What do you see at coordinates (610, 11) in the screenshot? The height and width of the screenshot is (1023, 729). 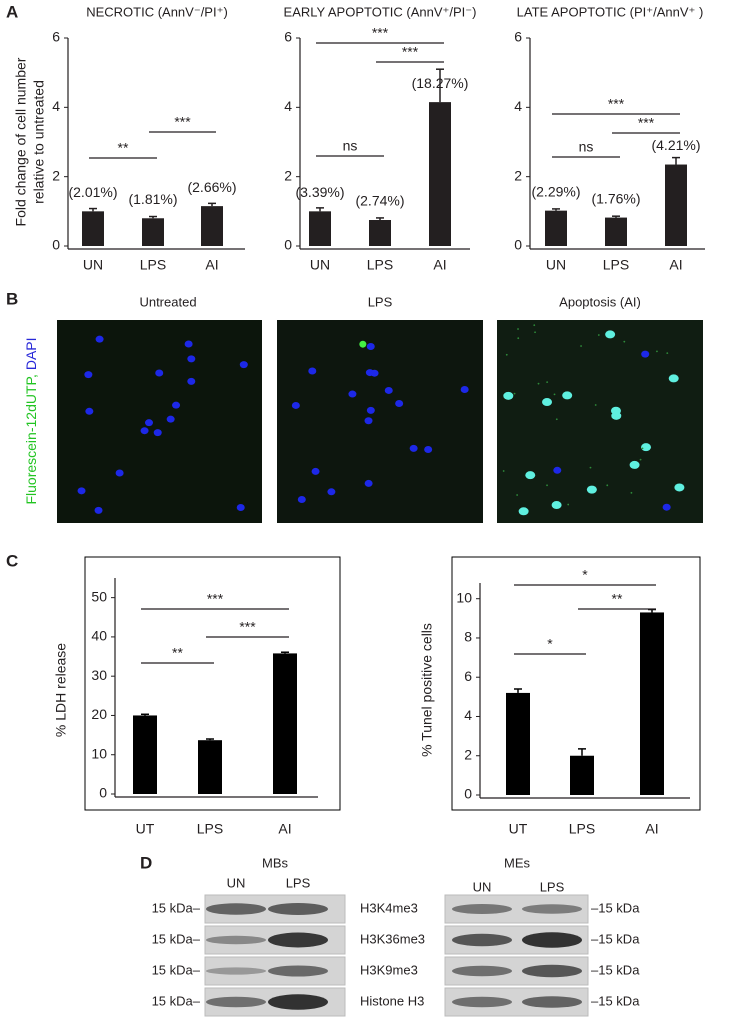 I see `chart-title: LATE APOPTOTIC (PI⁺/AnnV⁺ )` at bounding box center [610, 11].